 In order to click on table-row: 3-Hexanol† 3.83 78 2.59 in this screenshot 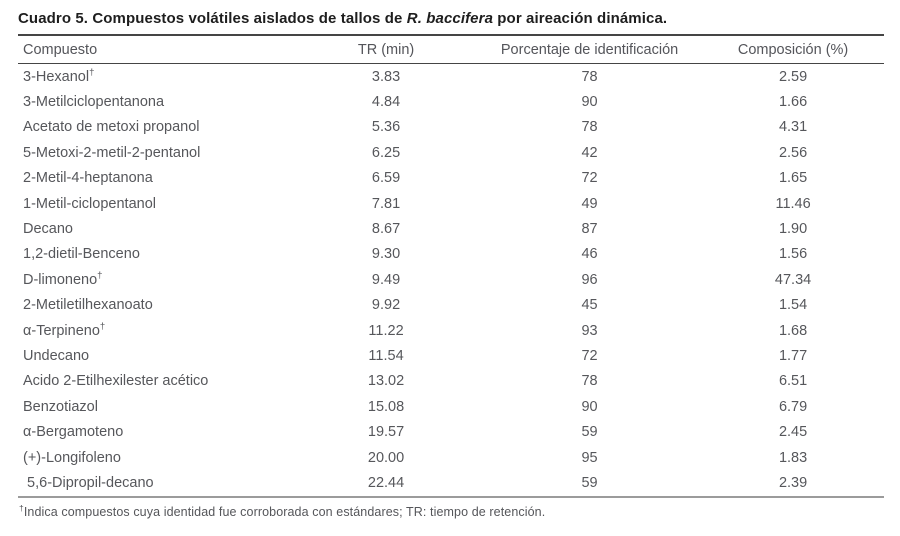, I will do `click(451, 77)`.